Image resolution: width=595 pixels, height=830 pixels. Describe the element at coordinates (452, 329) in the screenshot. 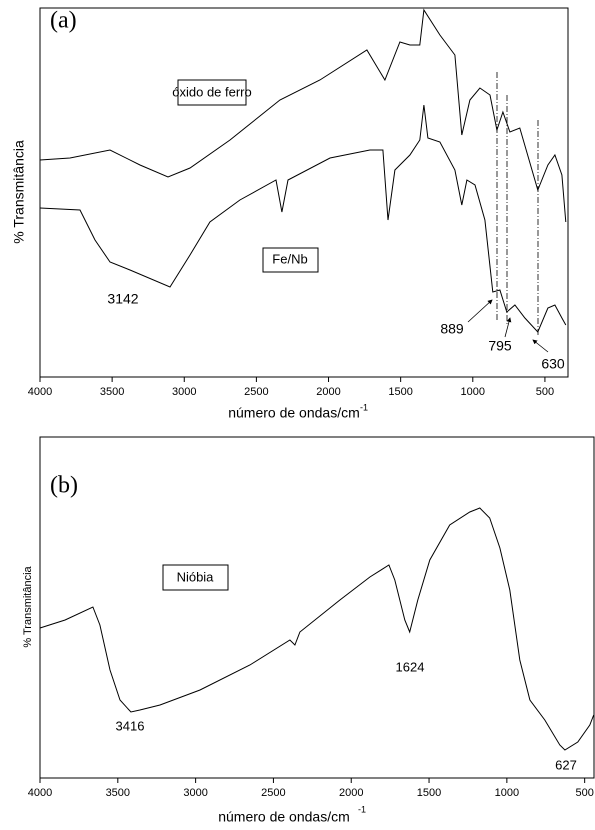

I see `annotation: 889` at that location.